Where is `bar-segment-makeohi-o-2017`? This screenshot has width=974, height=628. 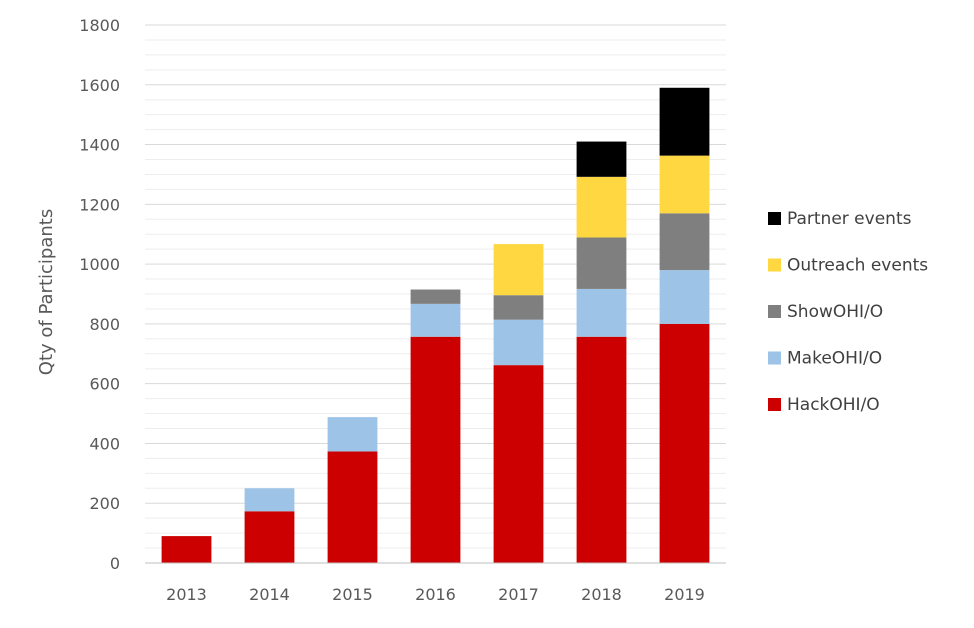
bar-segment-makeohi-o-2017 is located at coordinates (518, 342).